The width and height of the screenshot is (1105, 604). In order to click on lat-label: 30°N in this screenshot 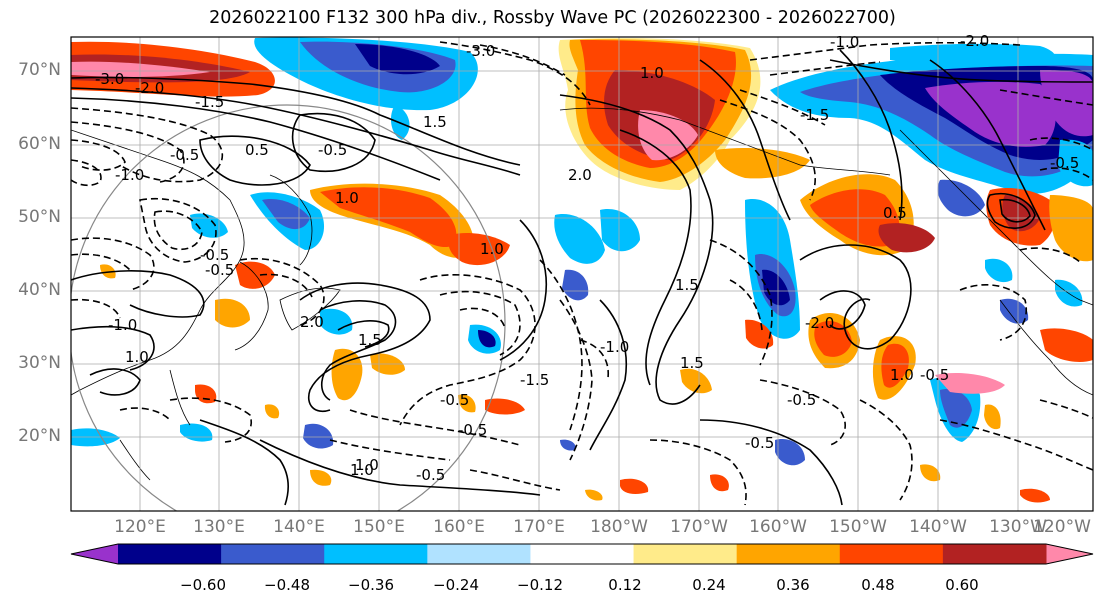, I will do `click(39, 363)`.